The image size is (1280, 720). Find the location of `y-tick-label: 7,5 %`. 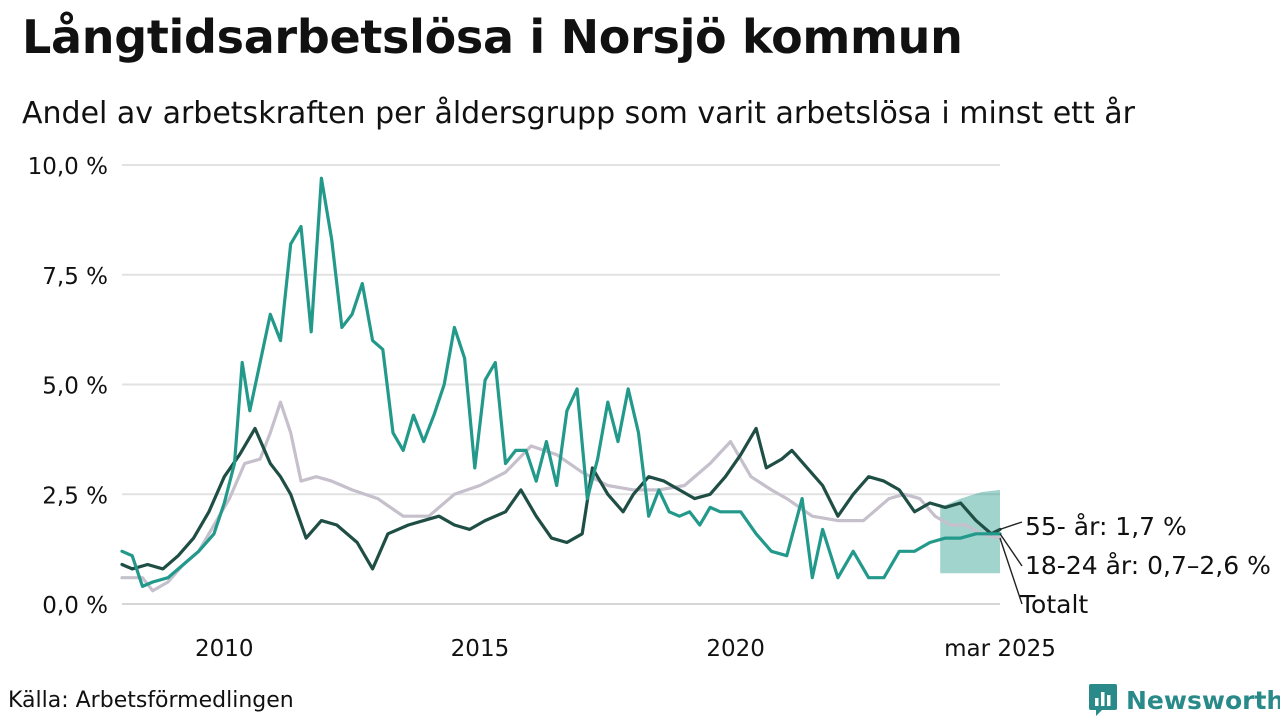

y-tick-label: 7,5 % is located at coordinates (75, 277).